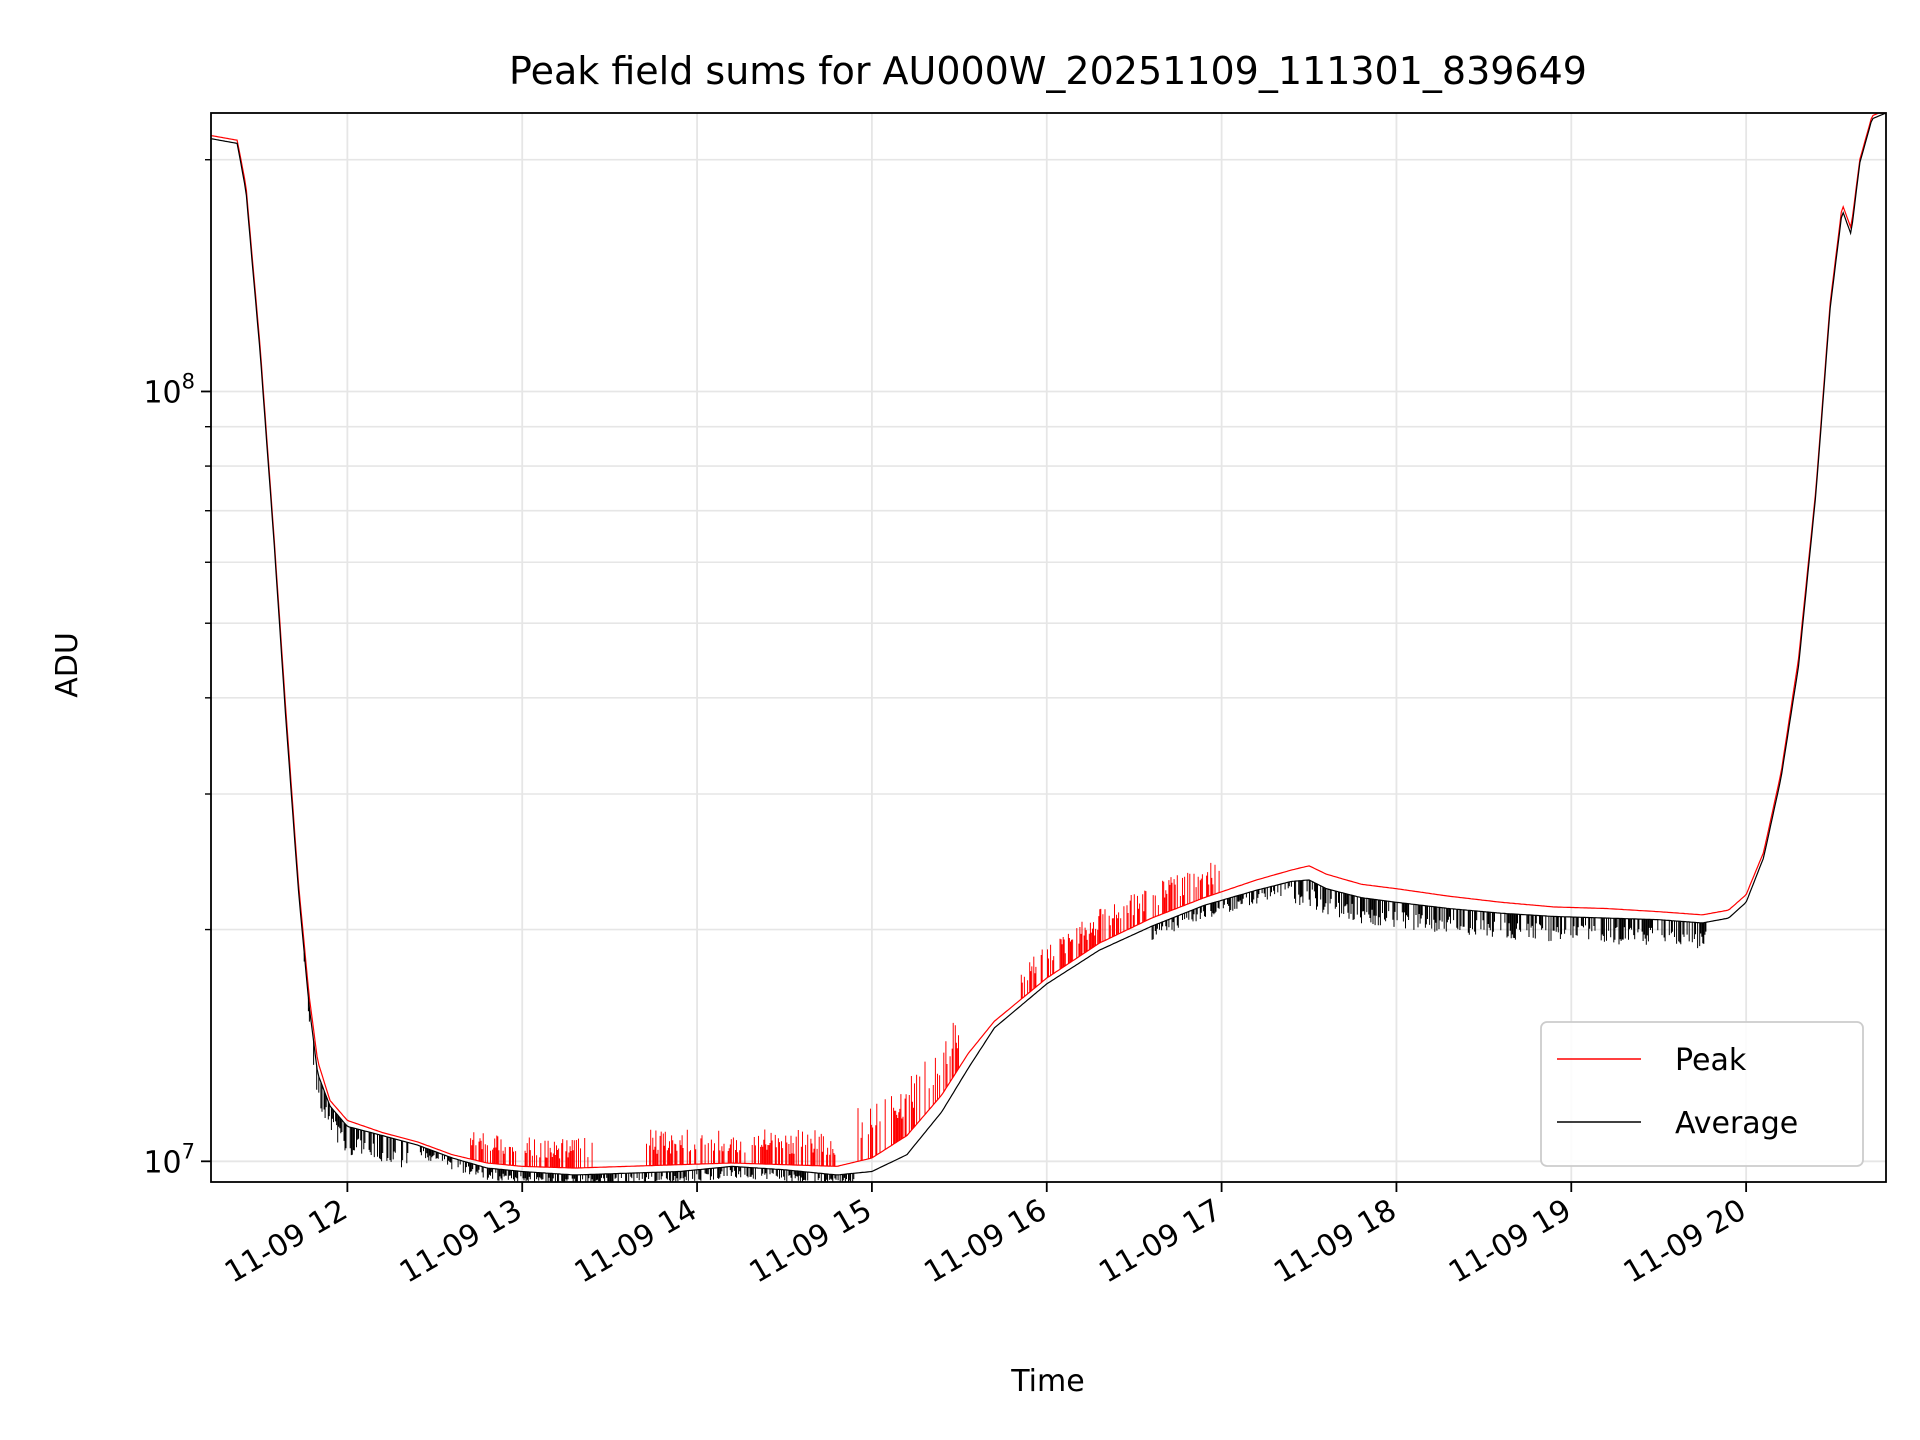 The image size is (1920, 1440). I want to click on legend-box, so click(1702, 1094).